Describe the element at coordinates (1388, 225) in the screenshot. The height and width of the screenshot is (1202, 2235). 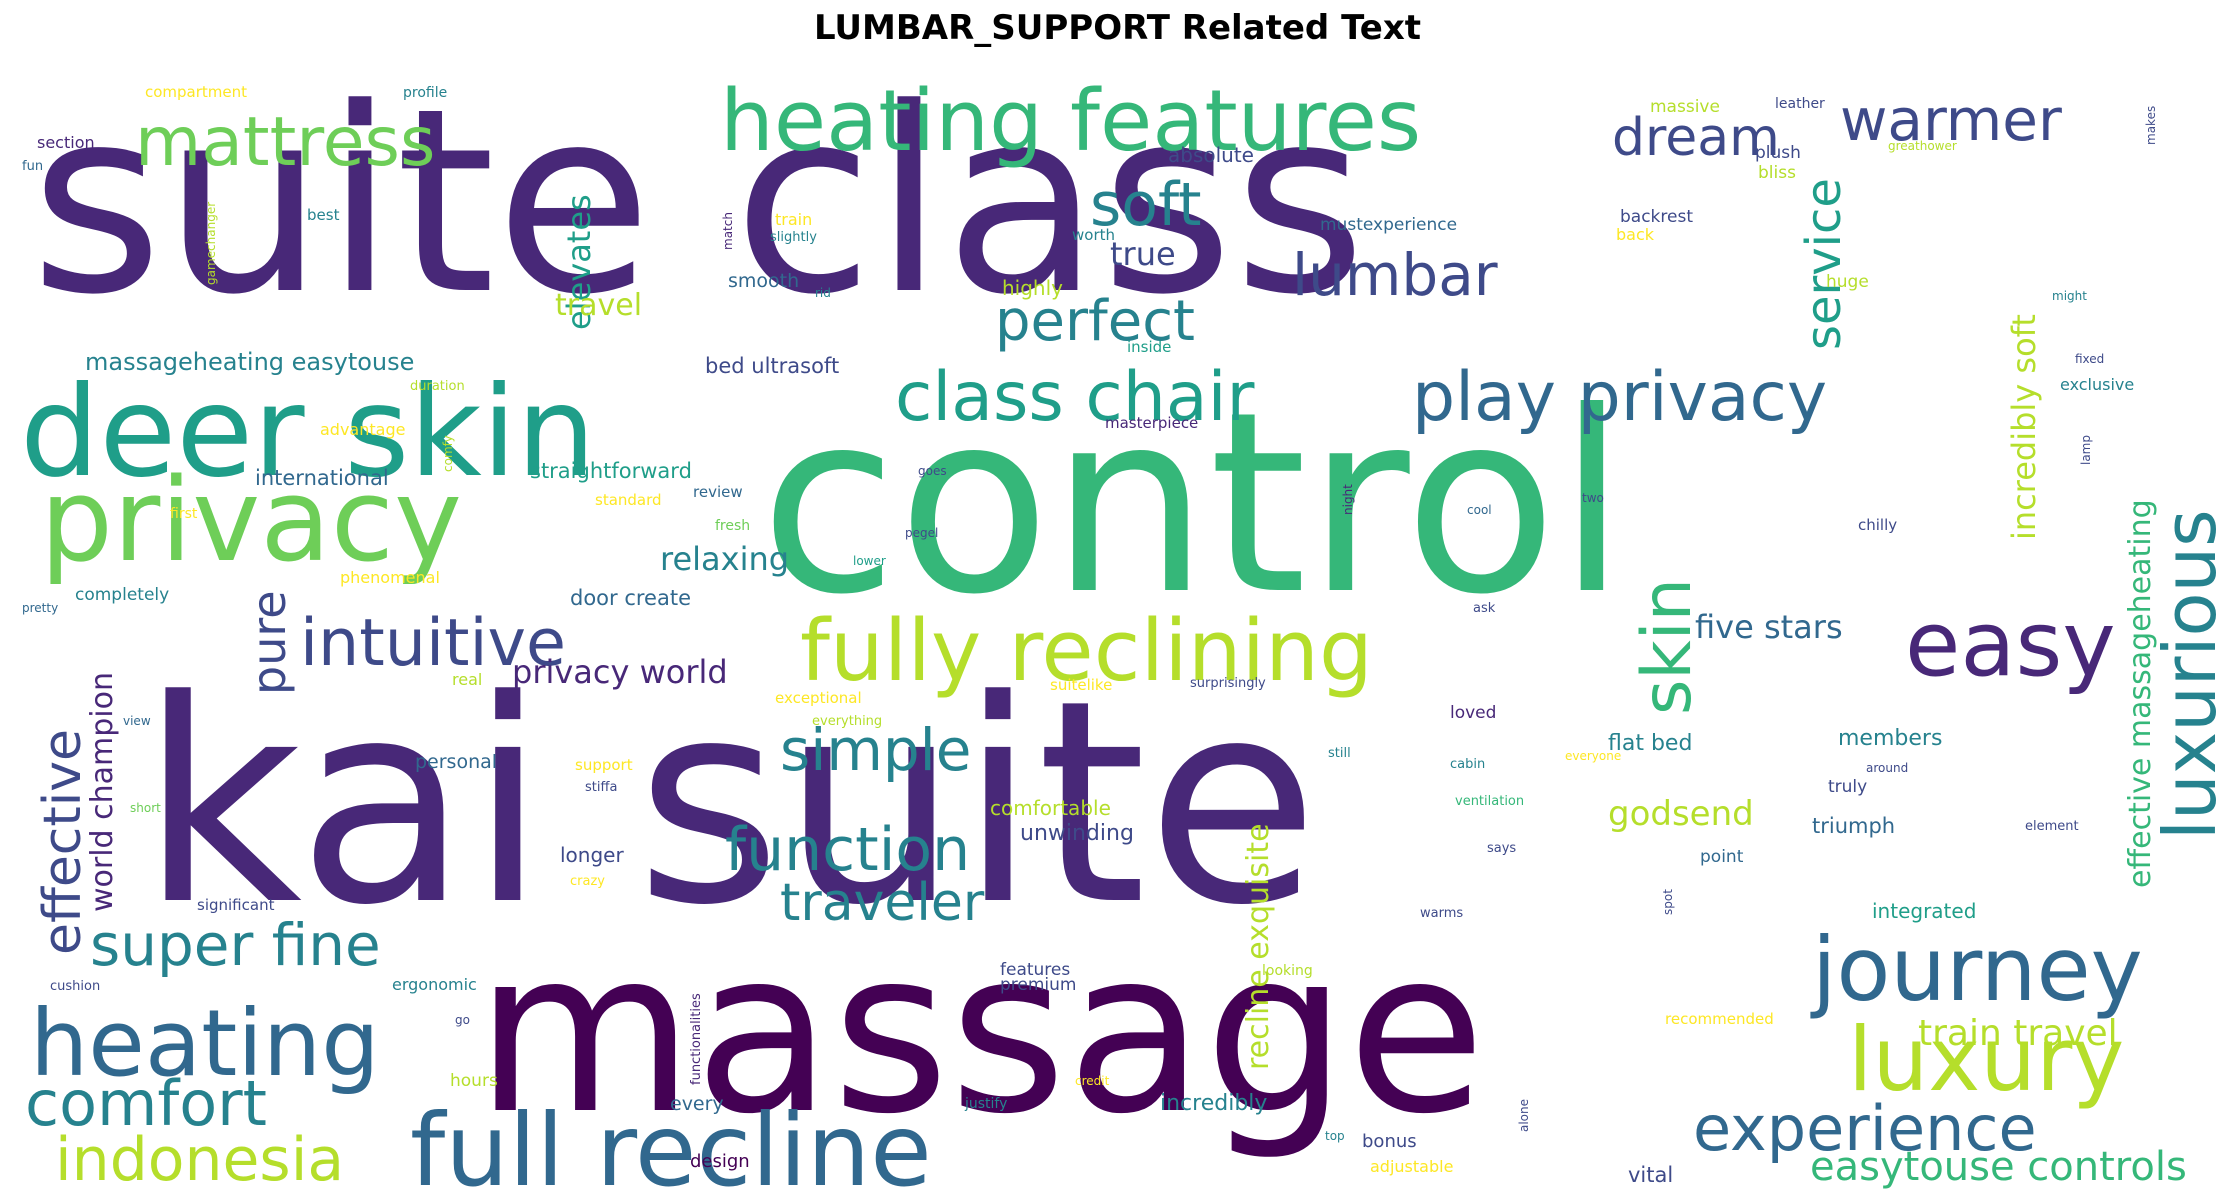
I see `cloud-word-mustexperience: mustexperience` at that location.